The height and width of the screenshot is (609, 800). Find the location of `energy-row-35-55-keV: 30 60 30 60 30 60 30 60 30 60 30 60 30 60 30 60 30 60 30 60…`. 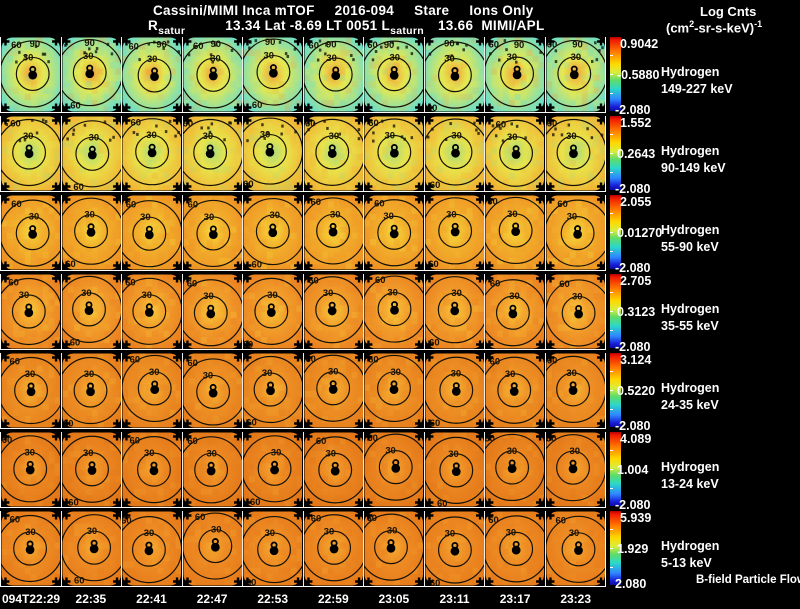

energy-row-35-55-keV: 30 60 30 60 30 60 30 60 30 60 30 60 30 60 30 60 30 60 30 60… is located at coordinates (400, 314).